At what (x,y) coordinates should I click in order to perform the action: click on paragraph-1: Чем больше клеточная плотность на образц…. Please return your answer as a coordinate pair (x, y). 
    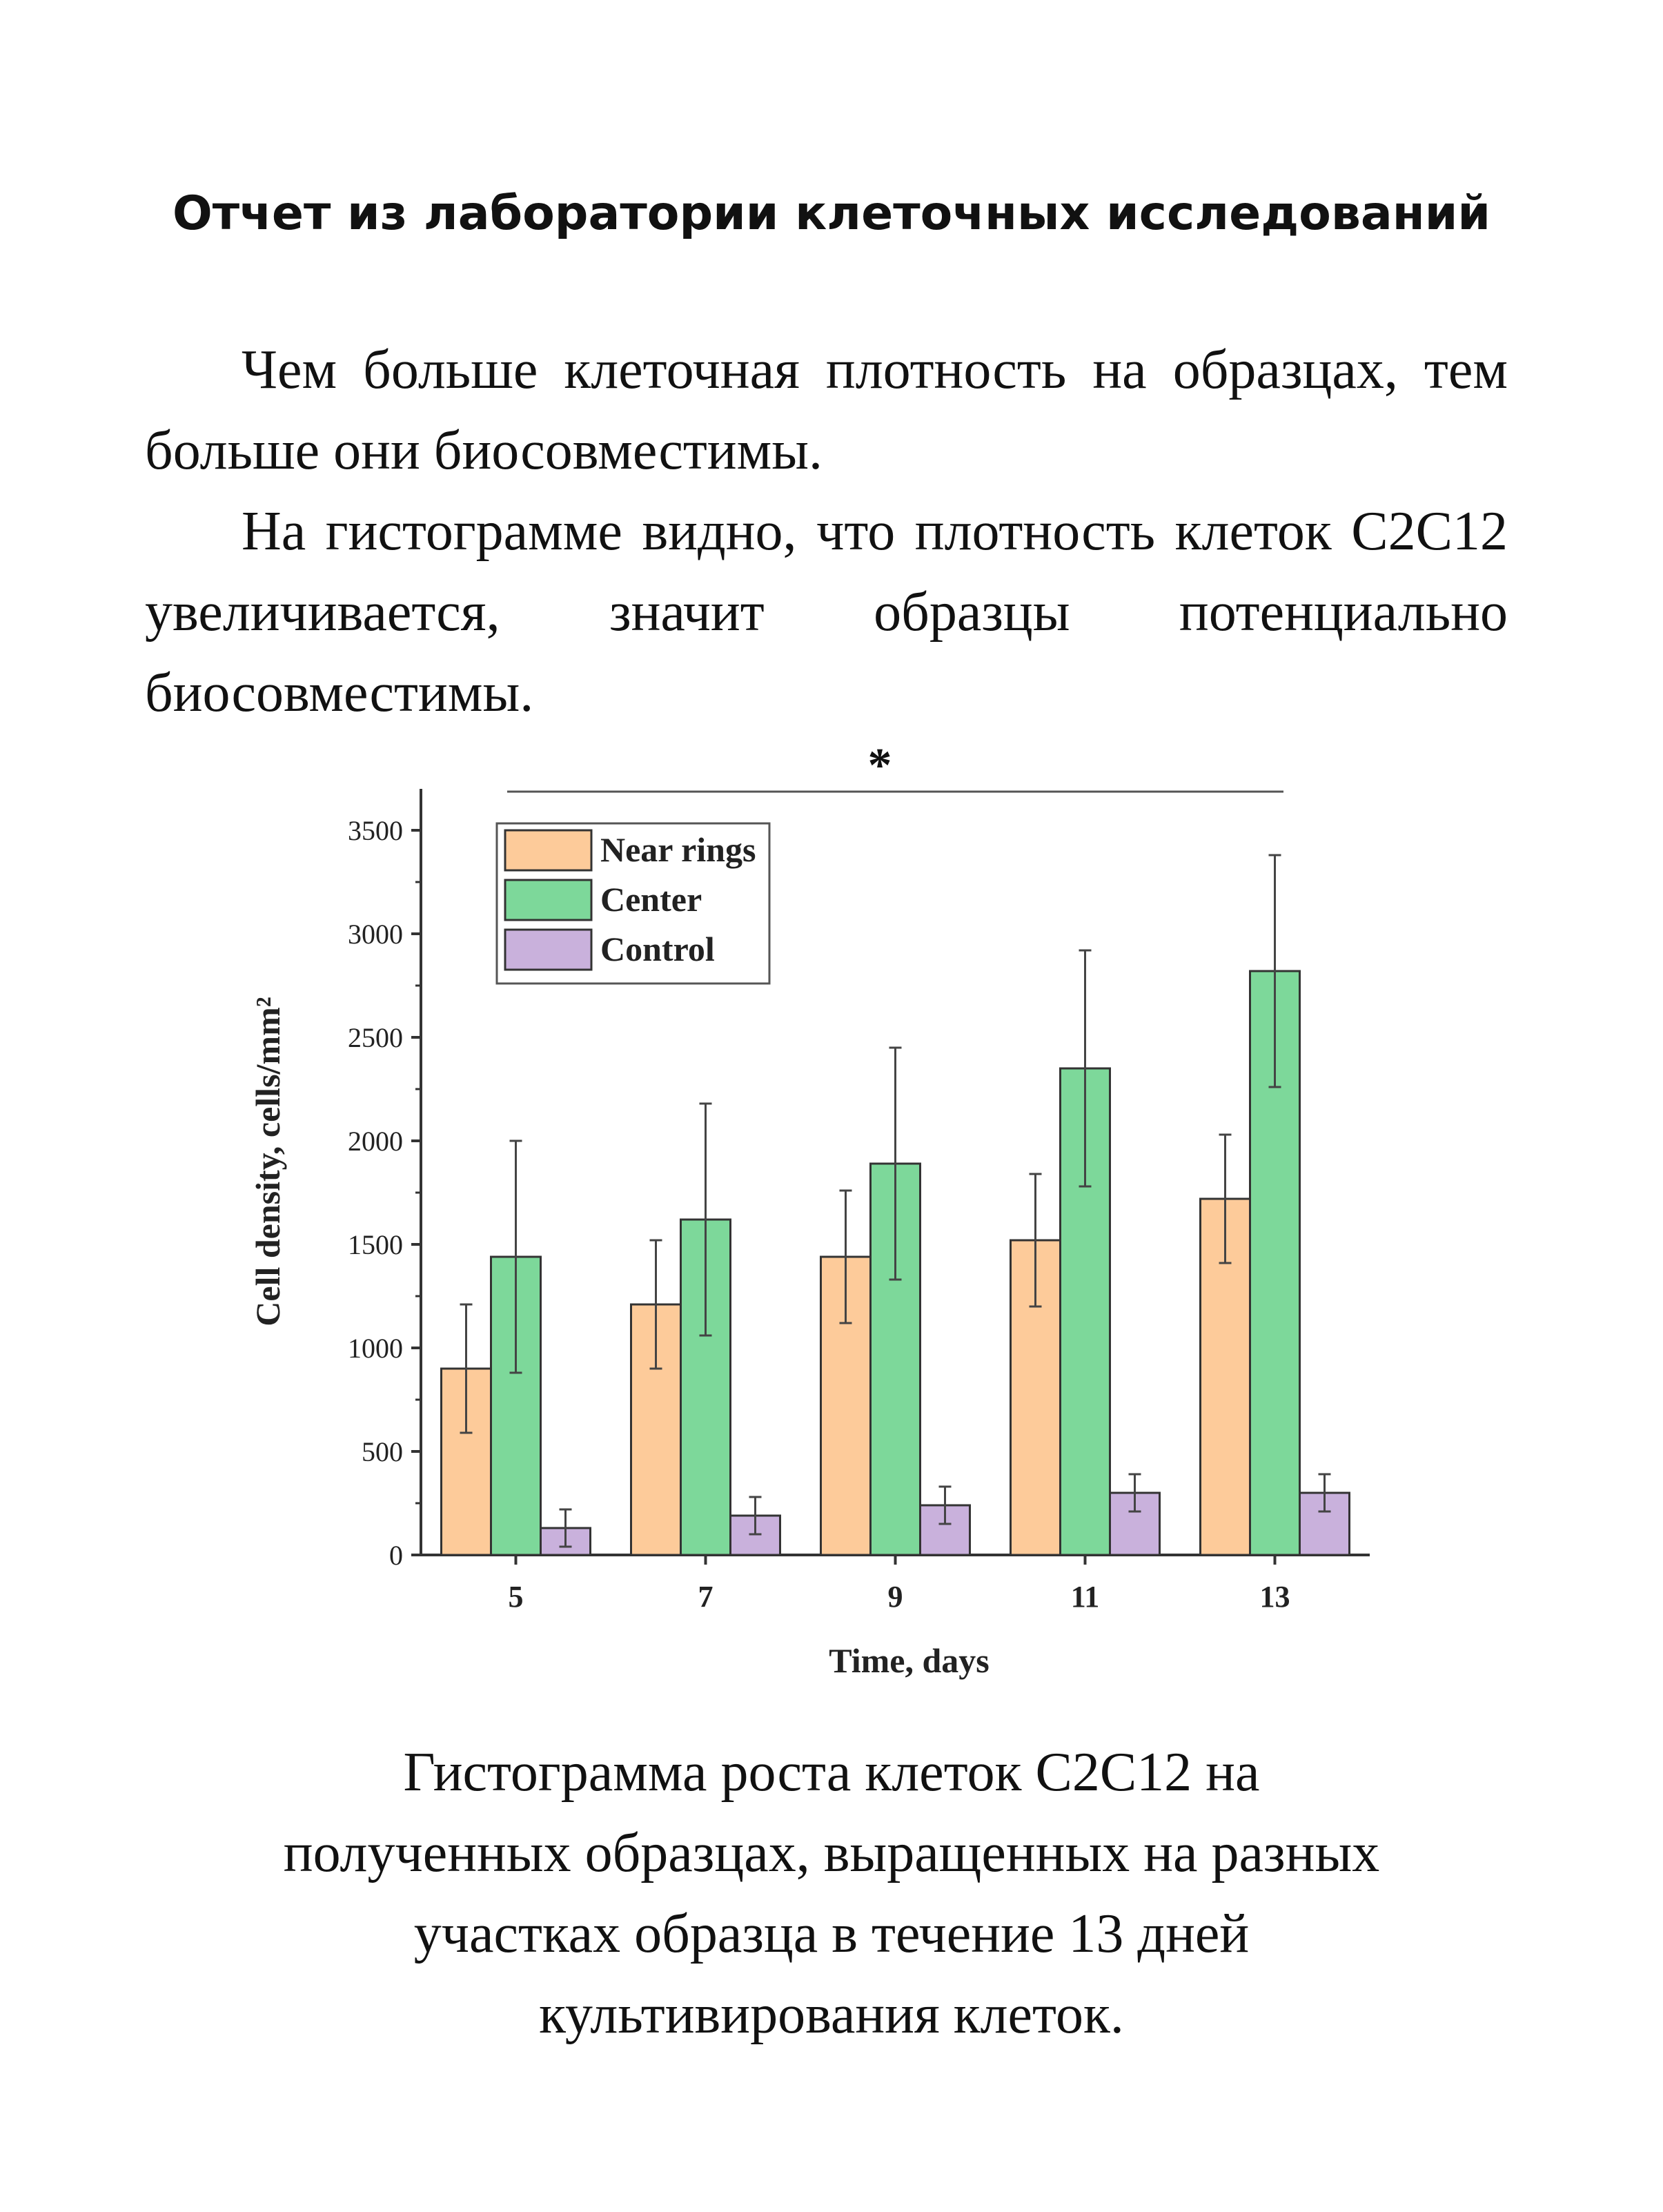
    Looking at the image, I should click on (826, 411).